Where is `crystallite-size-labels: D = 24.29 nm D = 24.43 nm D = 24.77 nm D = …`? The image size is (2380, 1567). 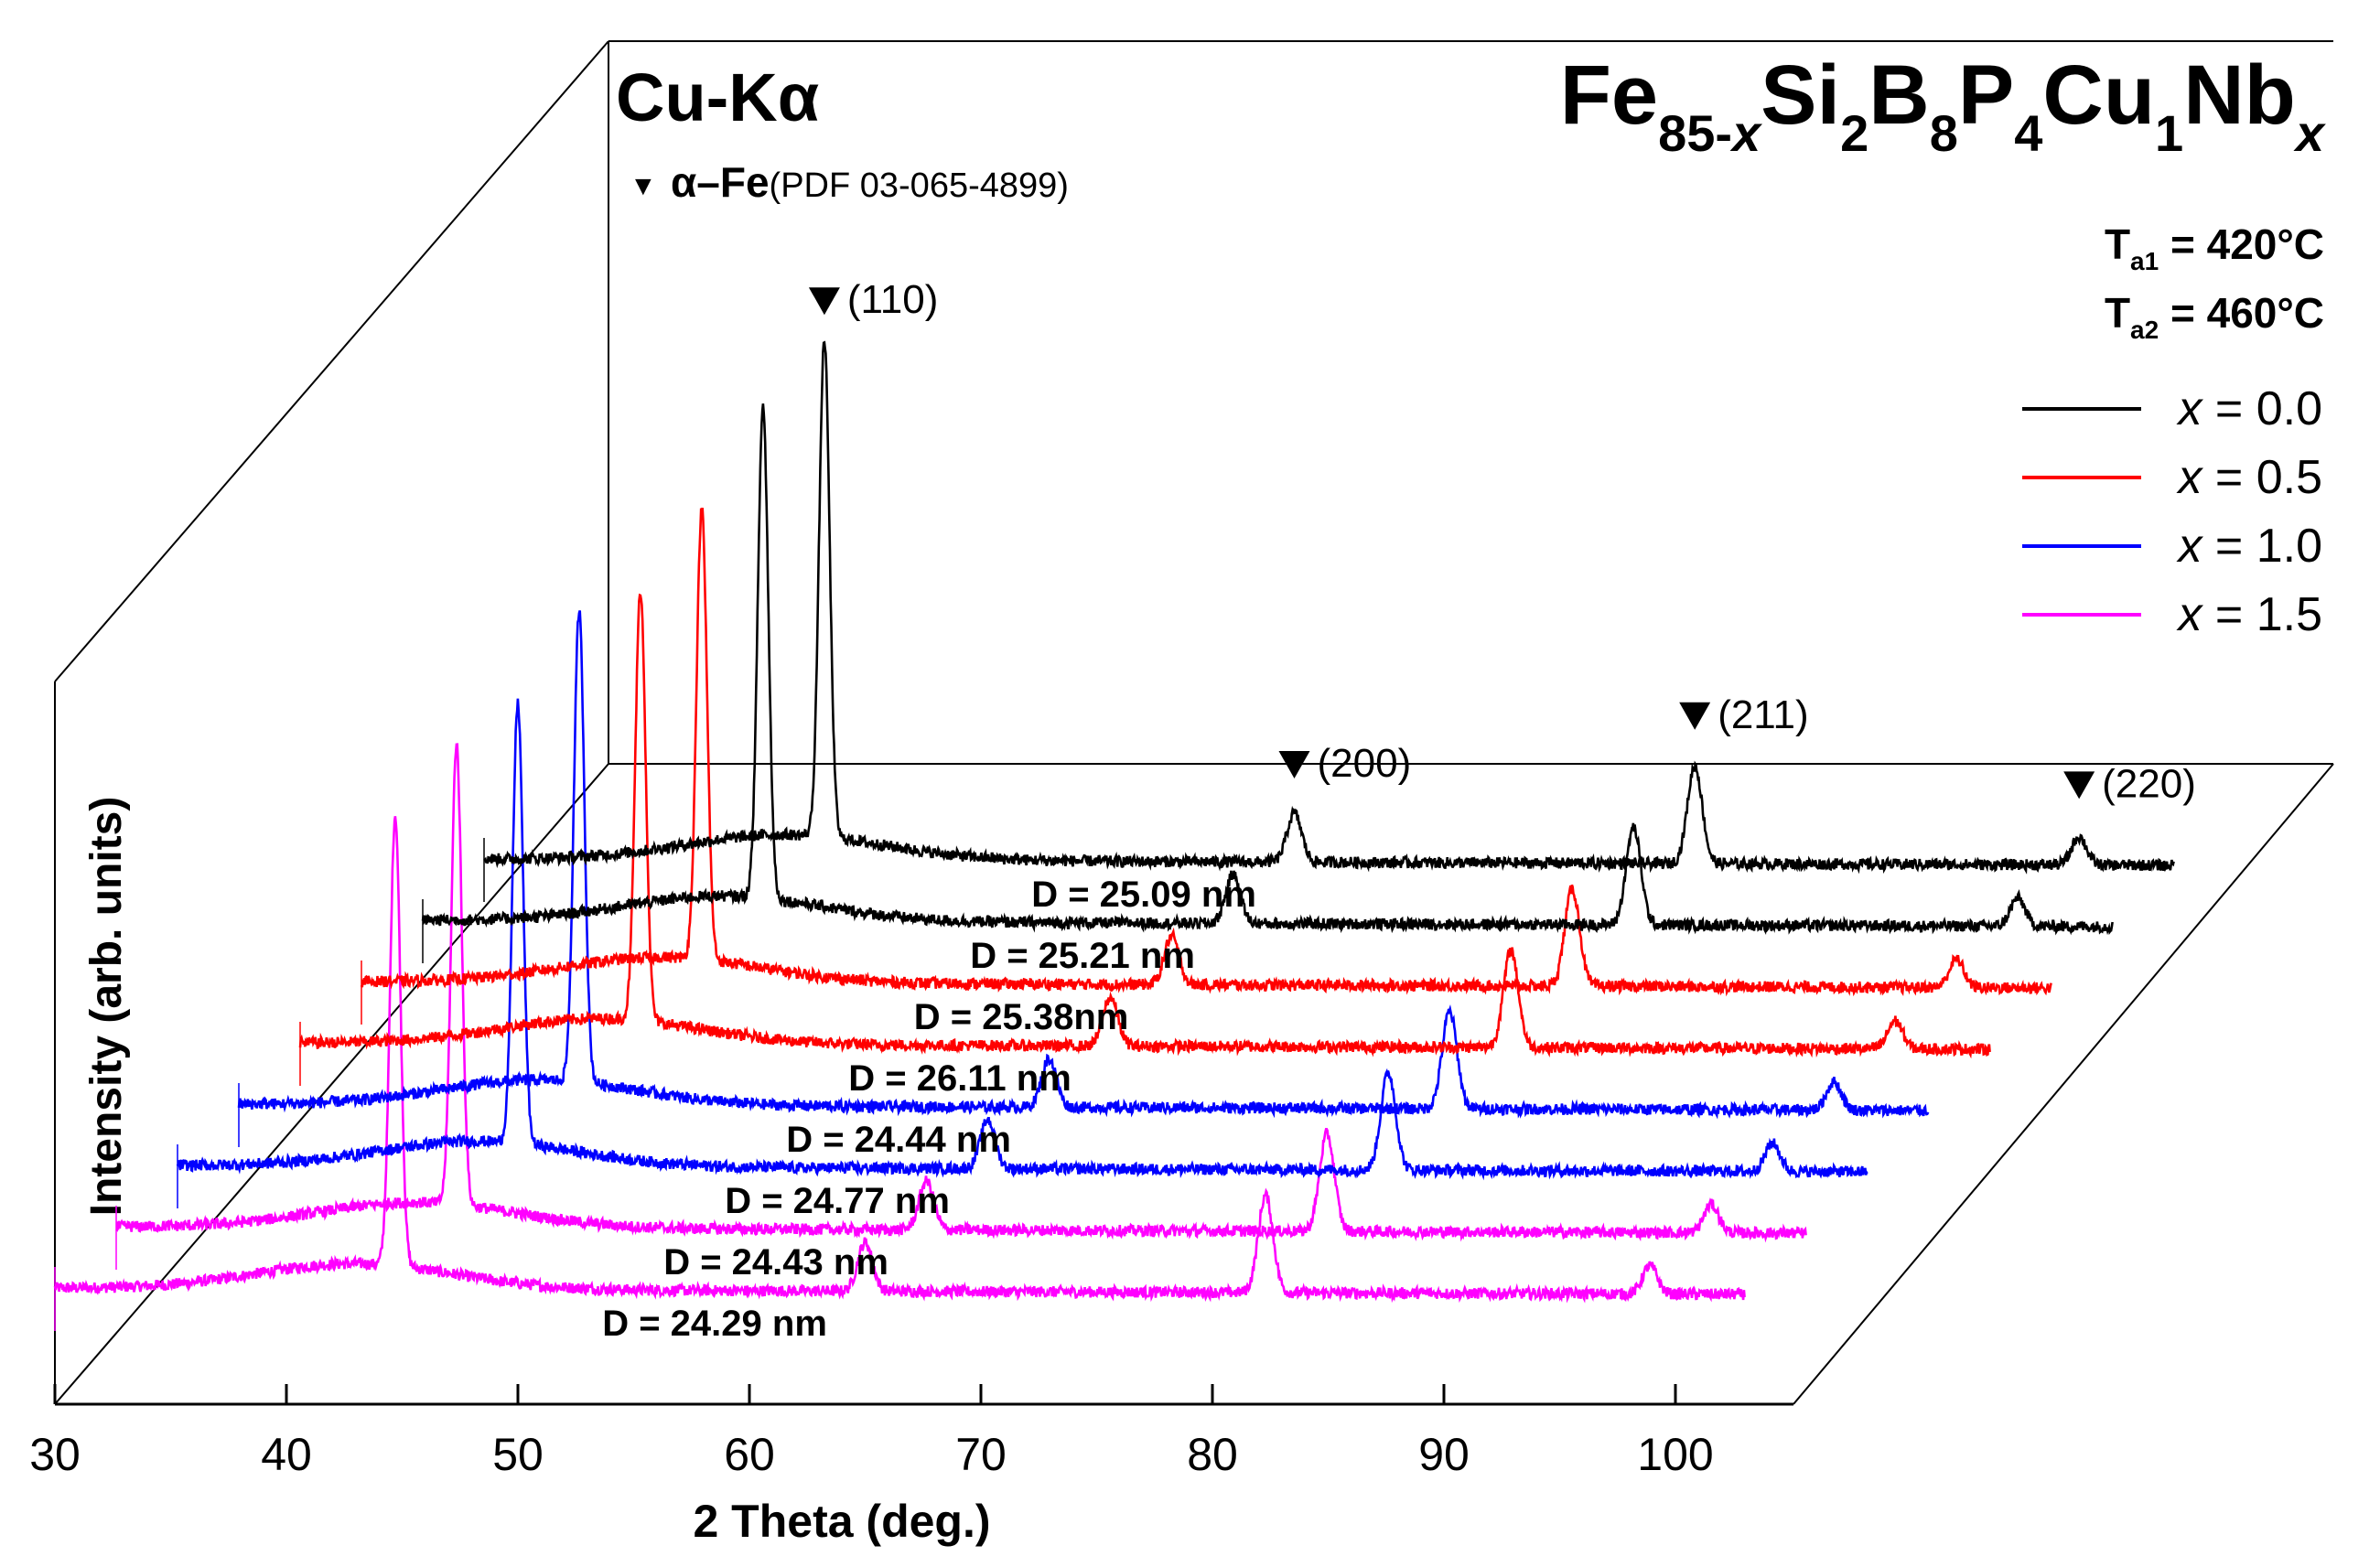 crystallite-size-labels: D = 24.29 nm D = 24.43 nm D = 24.77 nm D = … is located at coordinates (929, 1109).